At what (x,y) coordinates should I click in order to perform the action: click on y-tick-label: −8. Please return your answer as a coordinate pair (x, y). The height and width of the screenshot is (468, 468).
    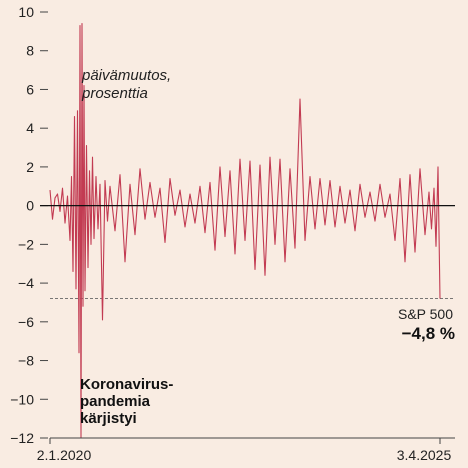
    Looking at the image, I should click on (26, 361).